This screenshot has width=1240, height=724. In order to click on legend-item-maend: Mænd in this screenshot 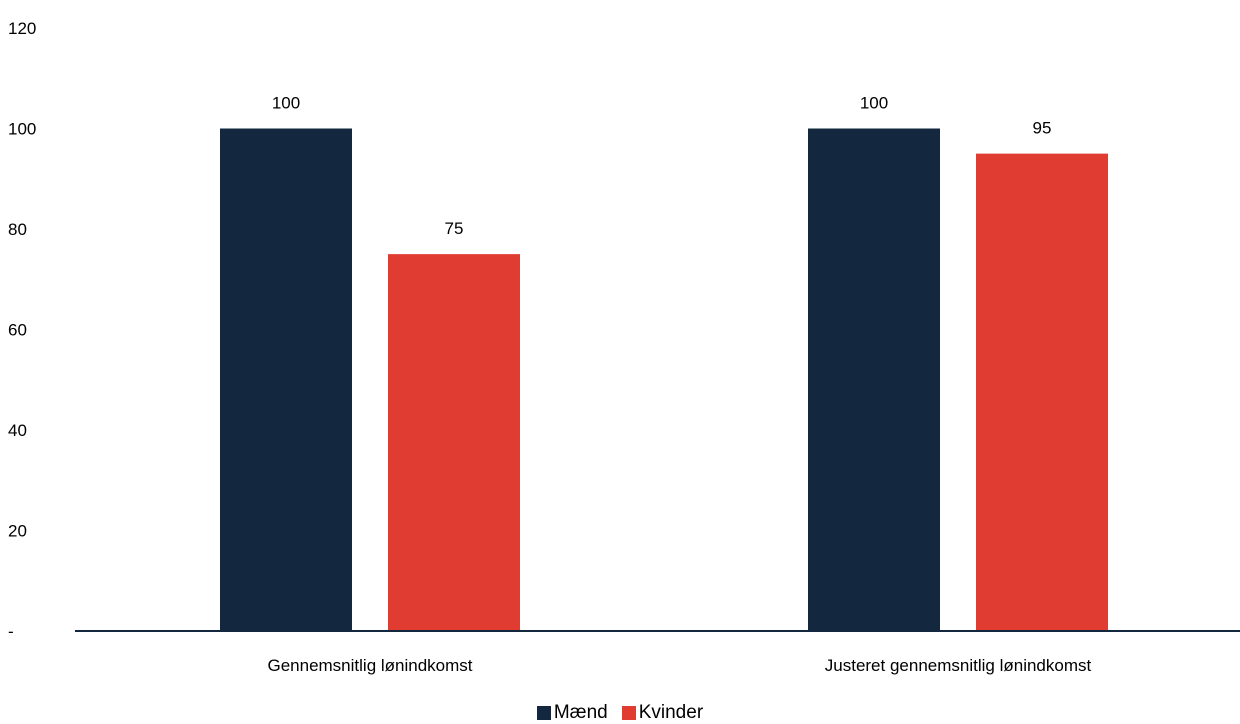, I will do `click(572, 713)`.